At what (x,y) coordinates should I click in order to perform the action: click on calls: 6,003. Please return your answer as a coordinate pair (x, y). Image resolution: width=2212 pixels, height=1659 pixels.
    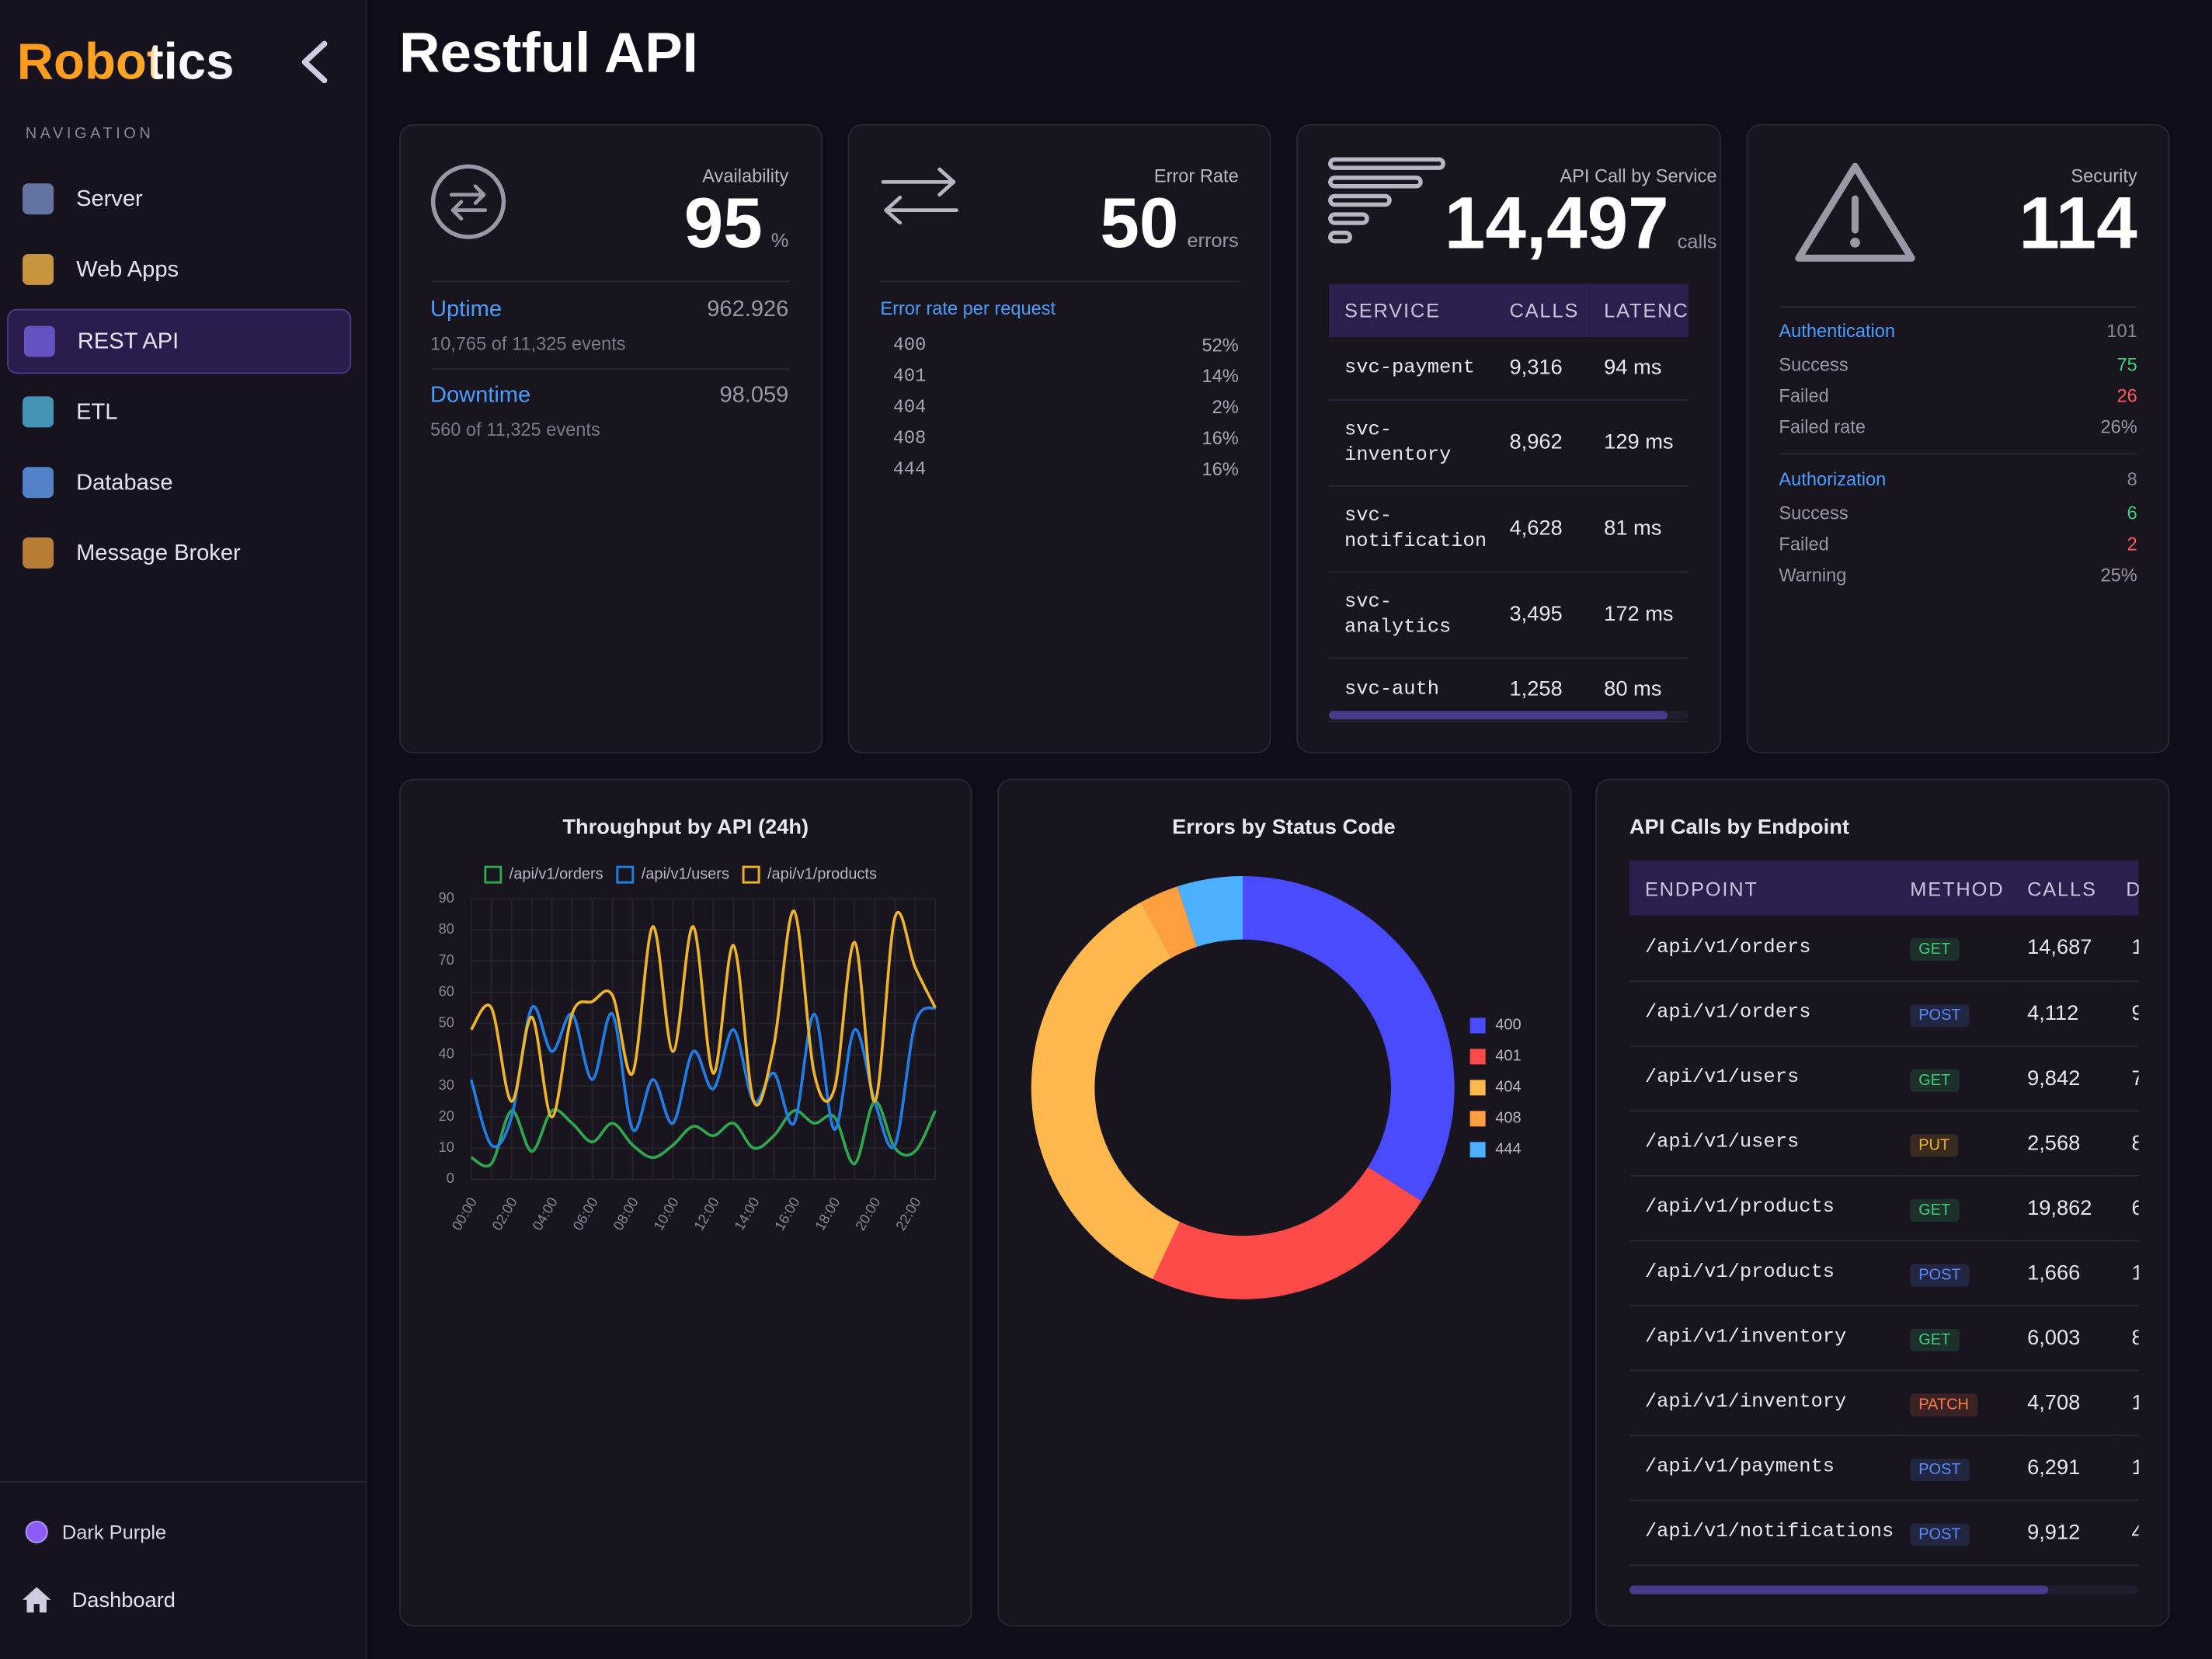
    Looking at the image, I should click on (2063, 1338).